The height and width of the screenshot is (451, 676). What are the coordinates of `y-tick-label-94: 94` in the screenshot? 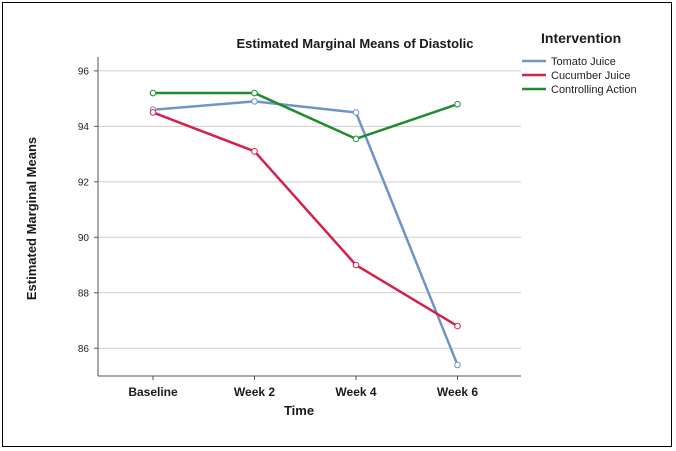 It's located at (84, 127).